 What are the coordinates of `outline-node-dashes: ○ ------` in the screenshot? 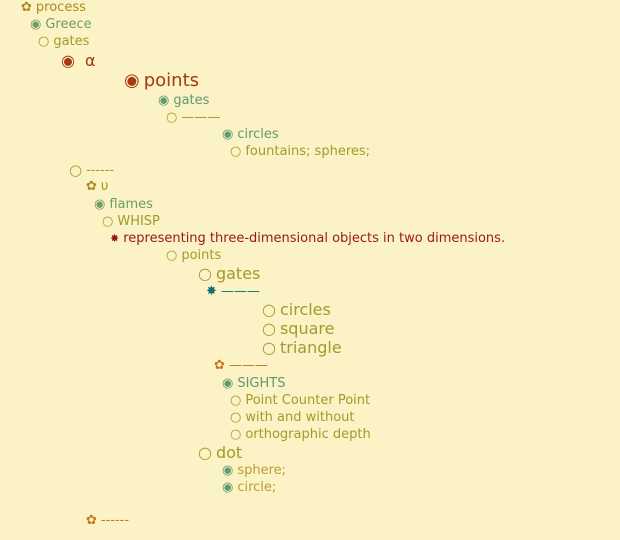 It's located at (91, 170).